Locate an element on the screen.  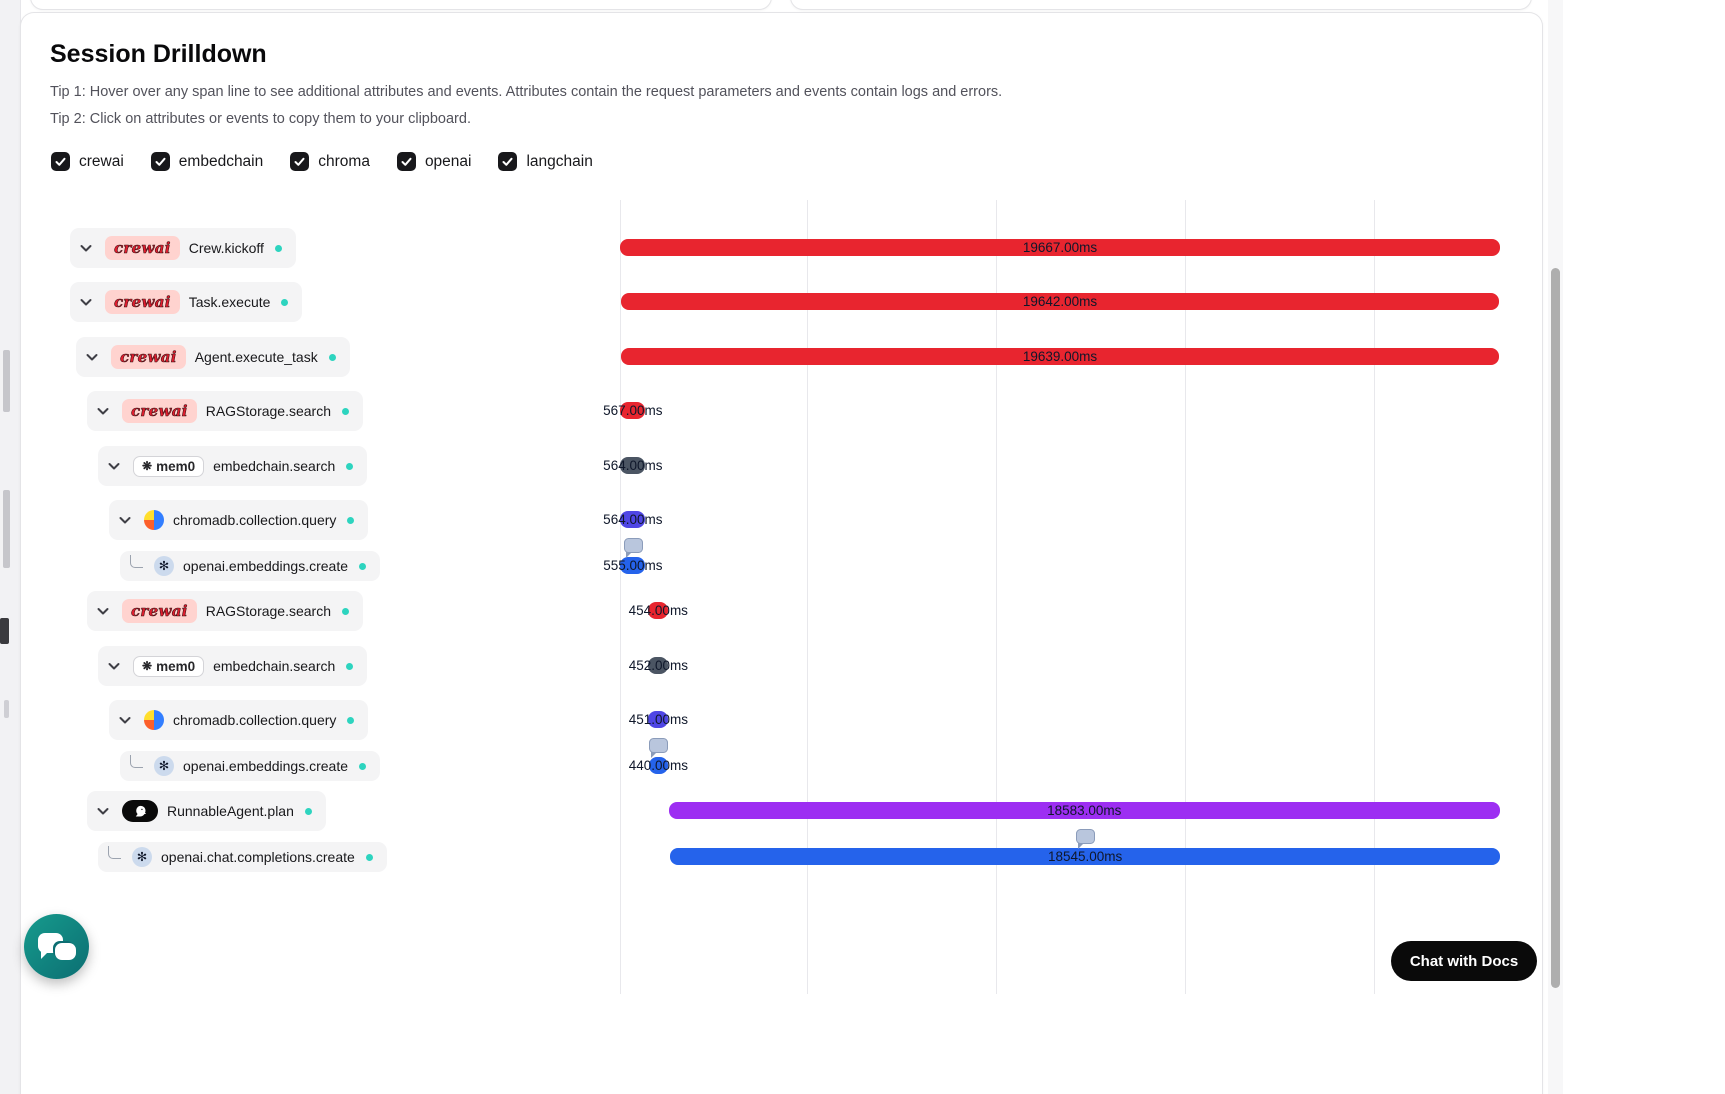
filter-chroma: chroma is located at coordinates (330, 161).